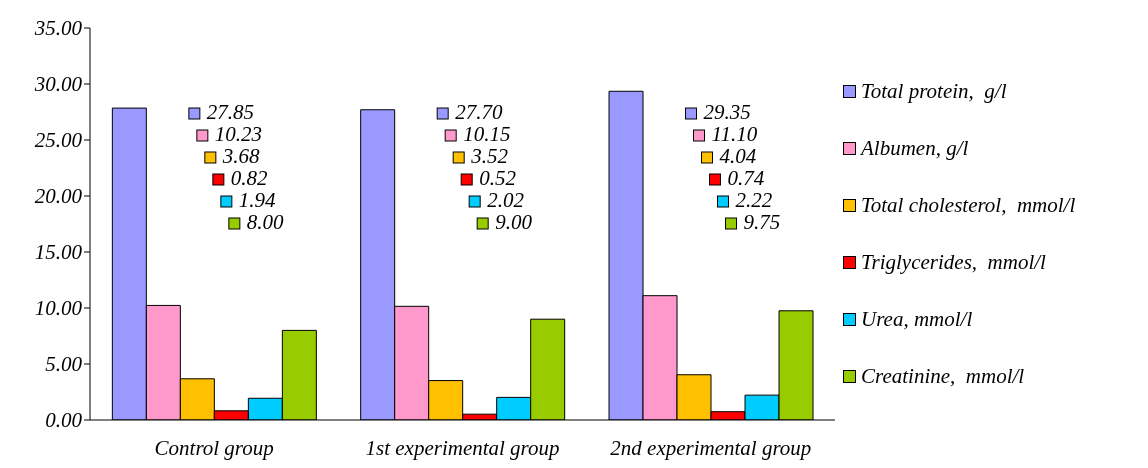  What do you see at coordinates (265, 222) in the screenshot?
I see `text: 8.00` at bounding box center [265, 222].